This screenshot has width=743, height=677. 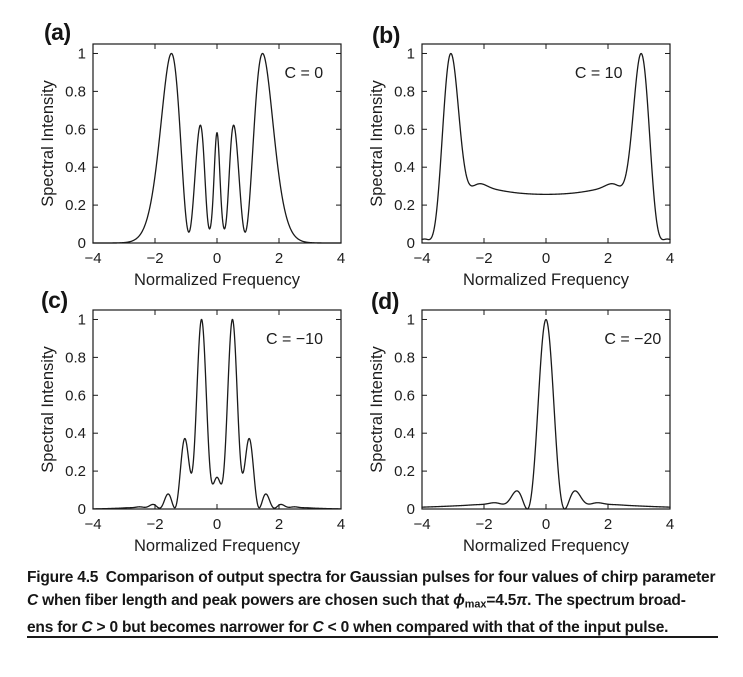 What do you see at coordinates (606, 600) in the screenshot?
I see `caption-segment: . The spectrum broad-` at bounding box center [606, 600].